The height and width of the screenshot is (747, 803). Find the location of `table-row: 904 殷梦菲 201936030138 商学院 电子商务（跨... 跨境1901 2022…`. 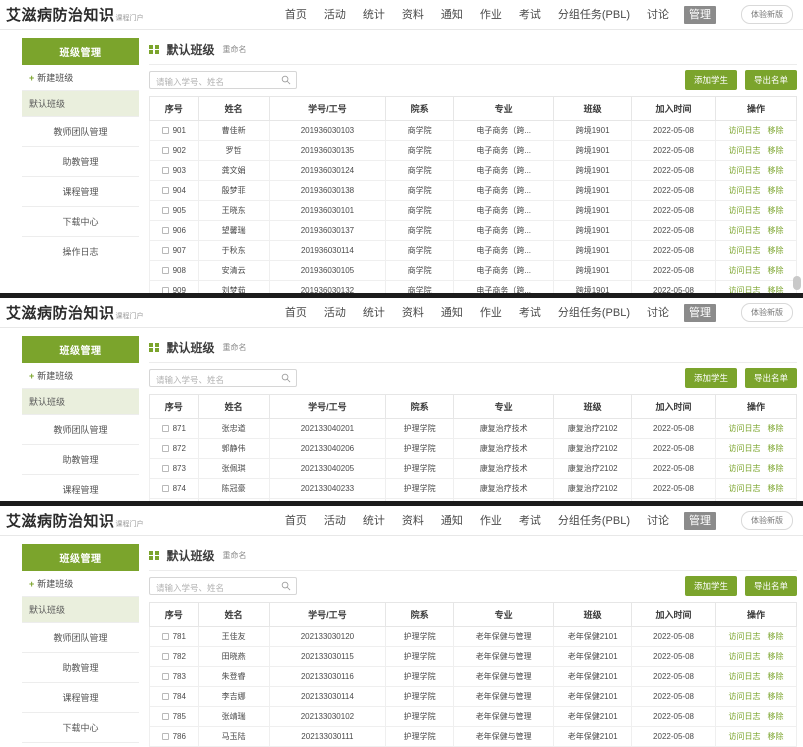

table-row: 904 殷梦菲 201936030138 商学院 电子商务（跨... 跨境1901 2022… is located at coordinates (473, 190).